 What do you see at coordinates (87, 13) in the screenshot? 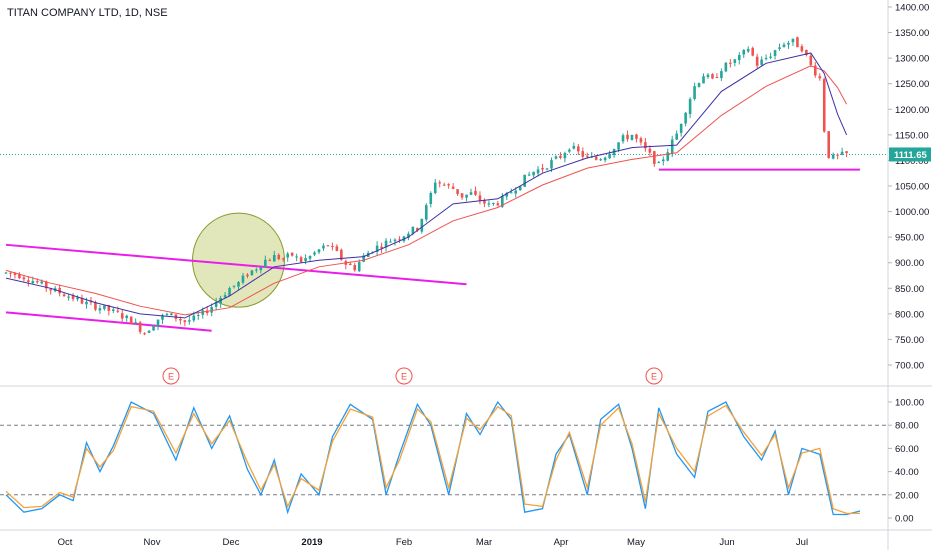
I see `chart-title: TITAN COMPANY LTD, 1D, NSE` at bounding box center [87, 13].